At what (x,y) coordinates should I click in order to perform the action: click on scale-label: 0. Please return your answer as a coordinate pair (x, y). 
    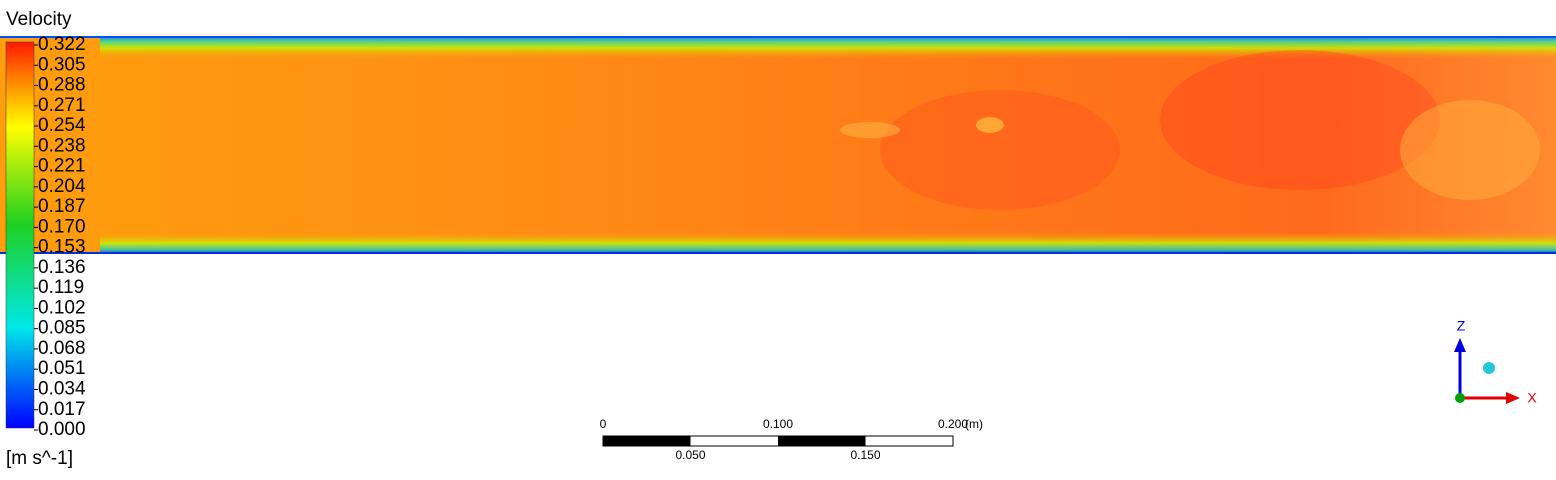
    Looking at the image, I should click on (603, 424).